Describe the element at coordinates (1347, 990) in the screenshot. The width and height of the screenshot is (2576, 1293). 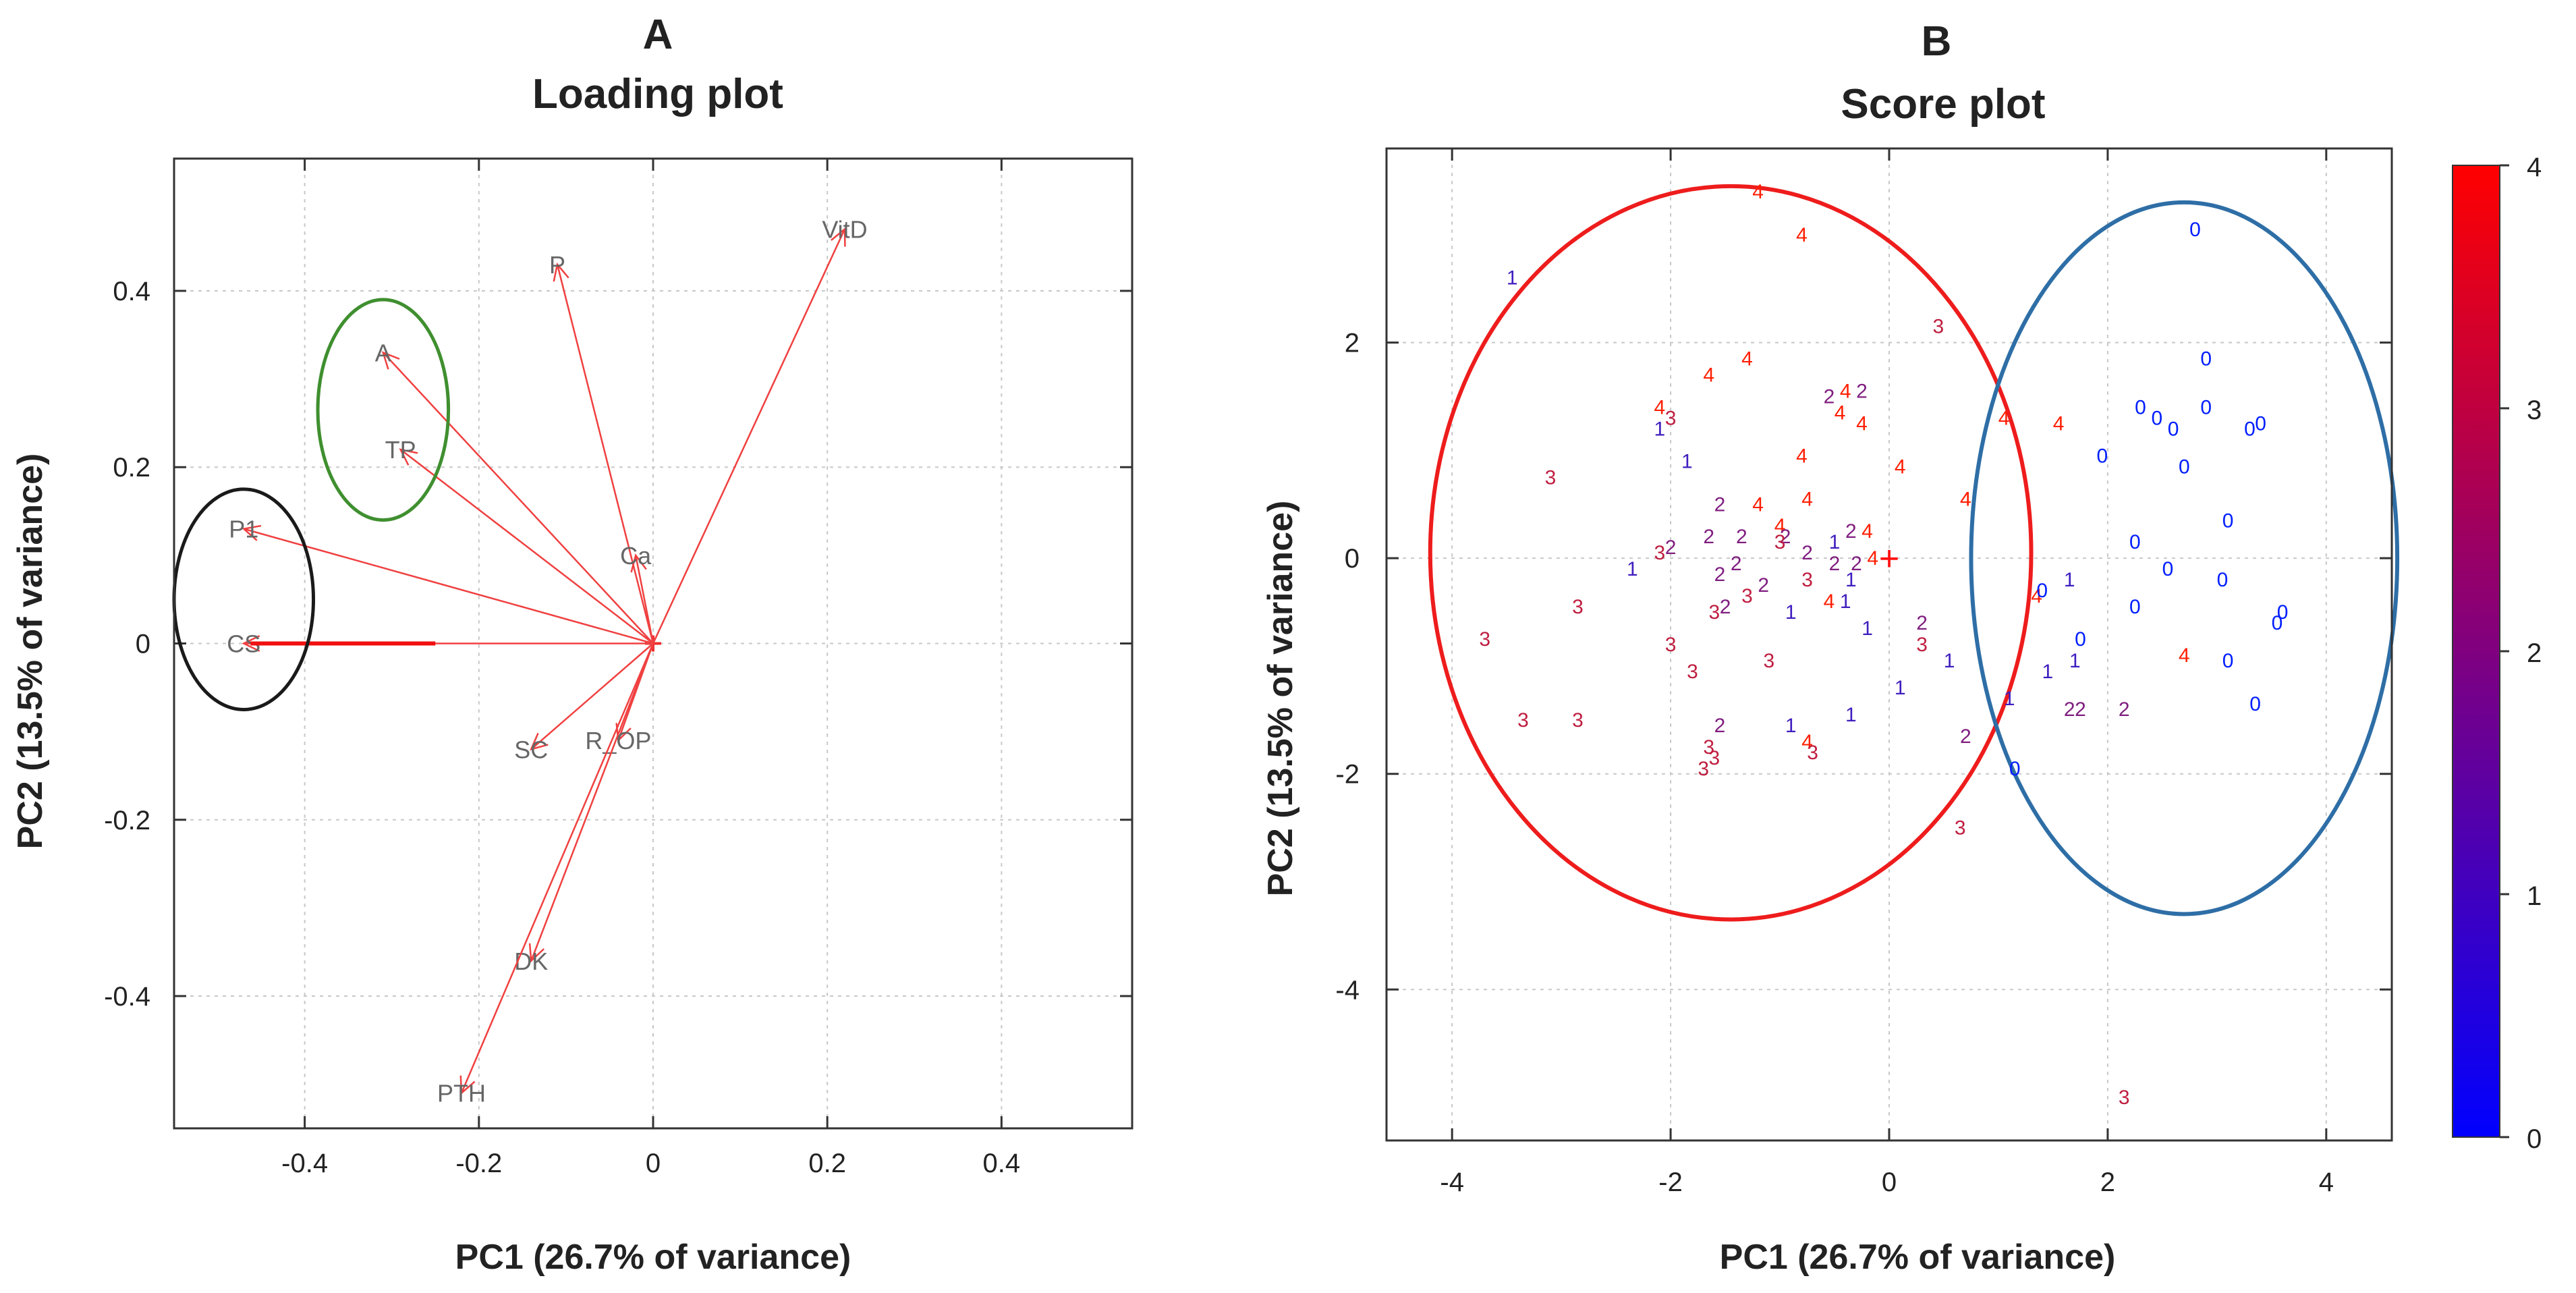
I see `panel-b-y-tick-label: -4` at that location.